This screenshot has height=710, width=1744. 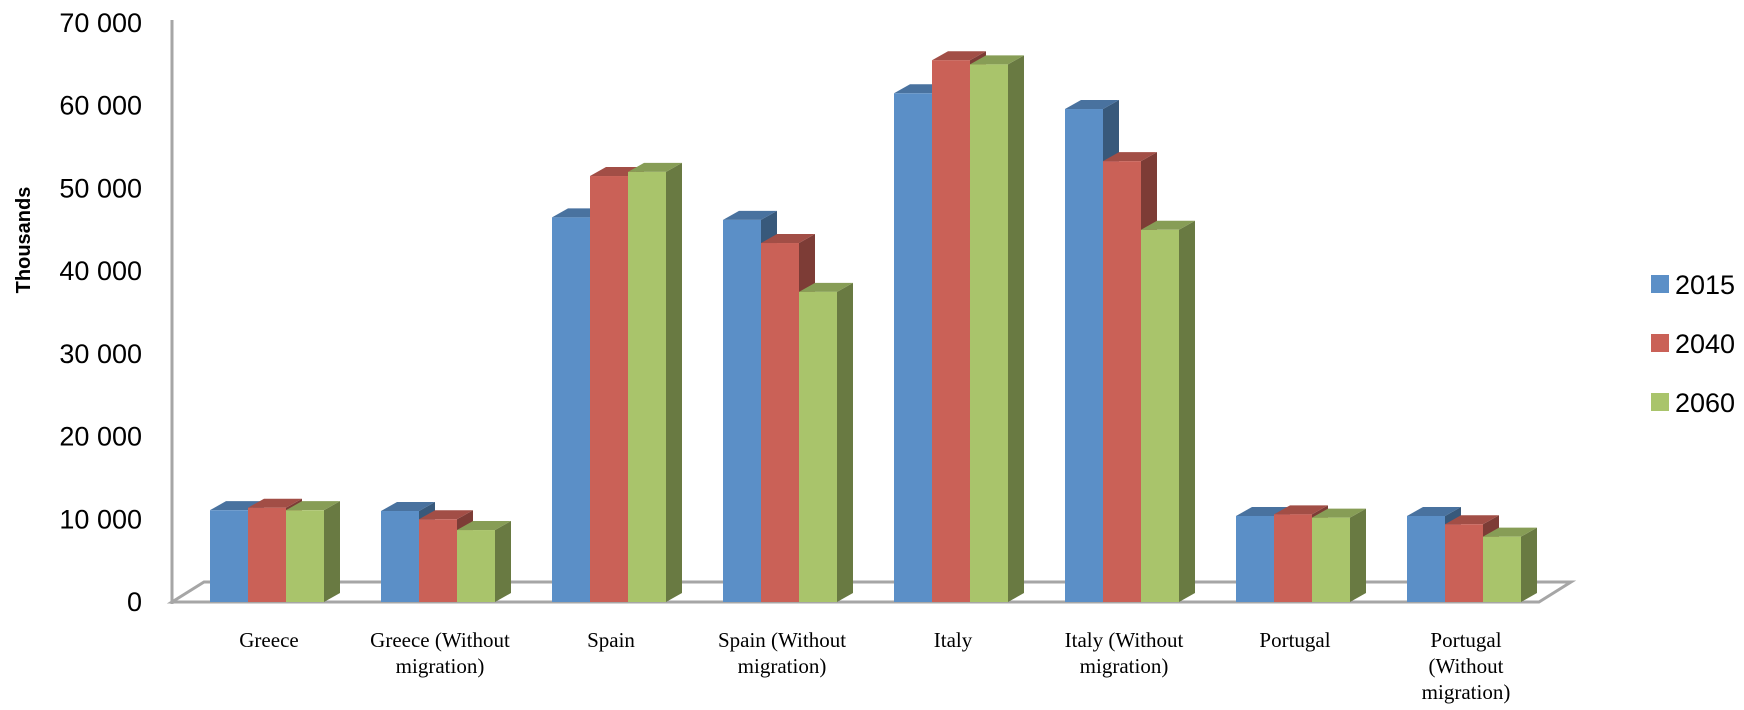 I want to click on category-label: Spain (Without migration), so click(x=782, y=653).